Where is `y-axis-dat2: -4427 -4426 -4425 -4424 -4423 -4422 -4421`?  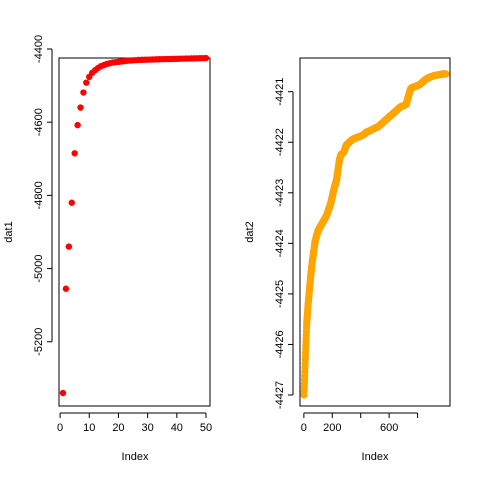
y-axis-dat2: -4427 -4426 -4425 -4424 -4423 -4422 -4421 is located at coordinates (284, 243).